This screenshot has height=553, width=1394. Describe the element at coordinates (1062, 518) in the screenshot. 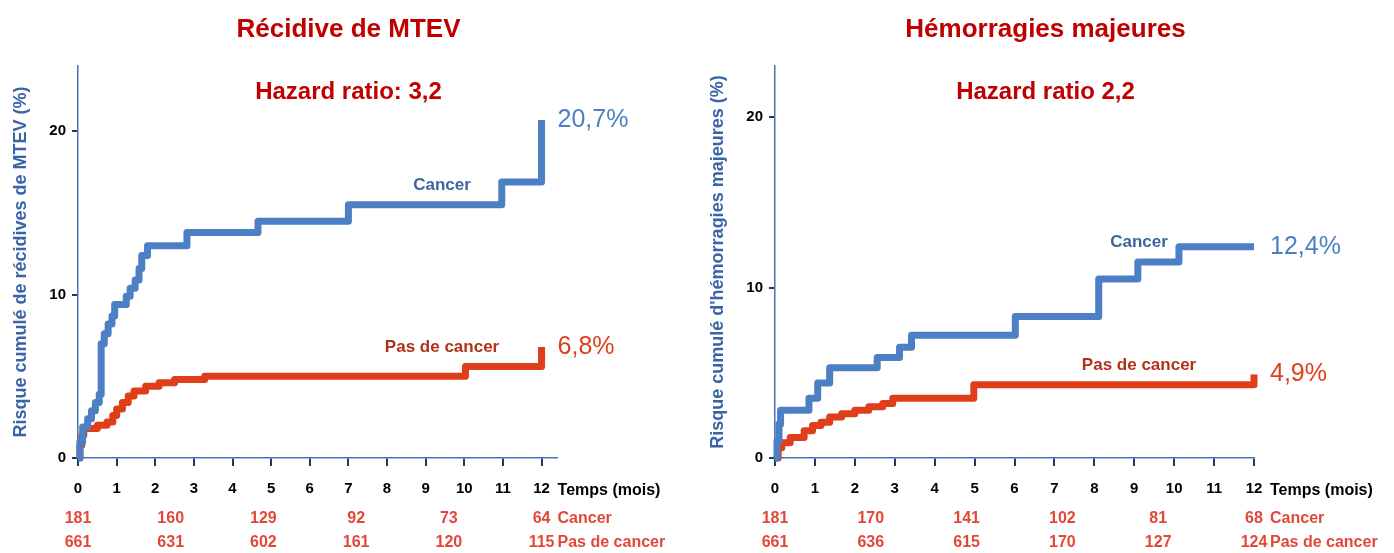

I see `text: 102` at that location.